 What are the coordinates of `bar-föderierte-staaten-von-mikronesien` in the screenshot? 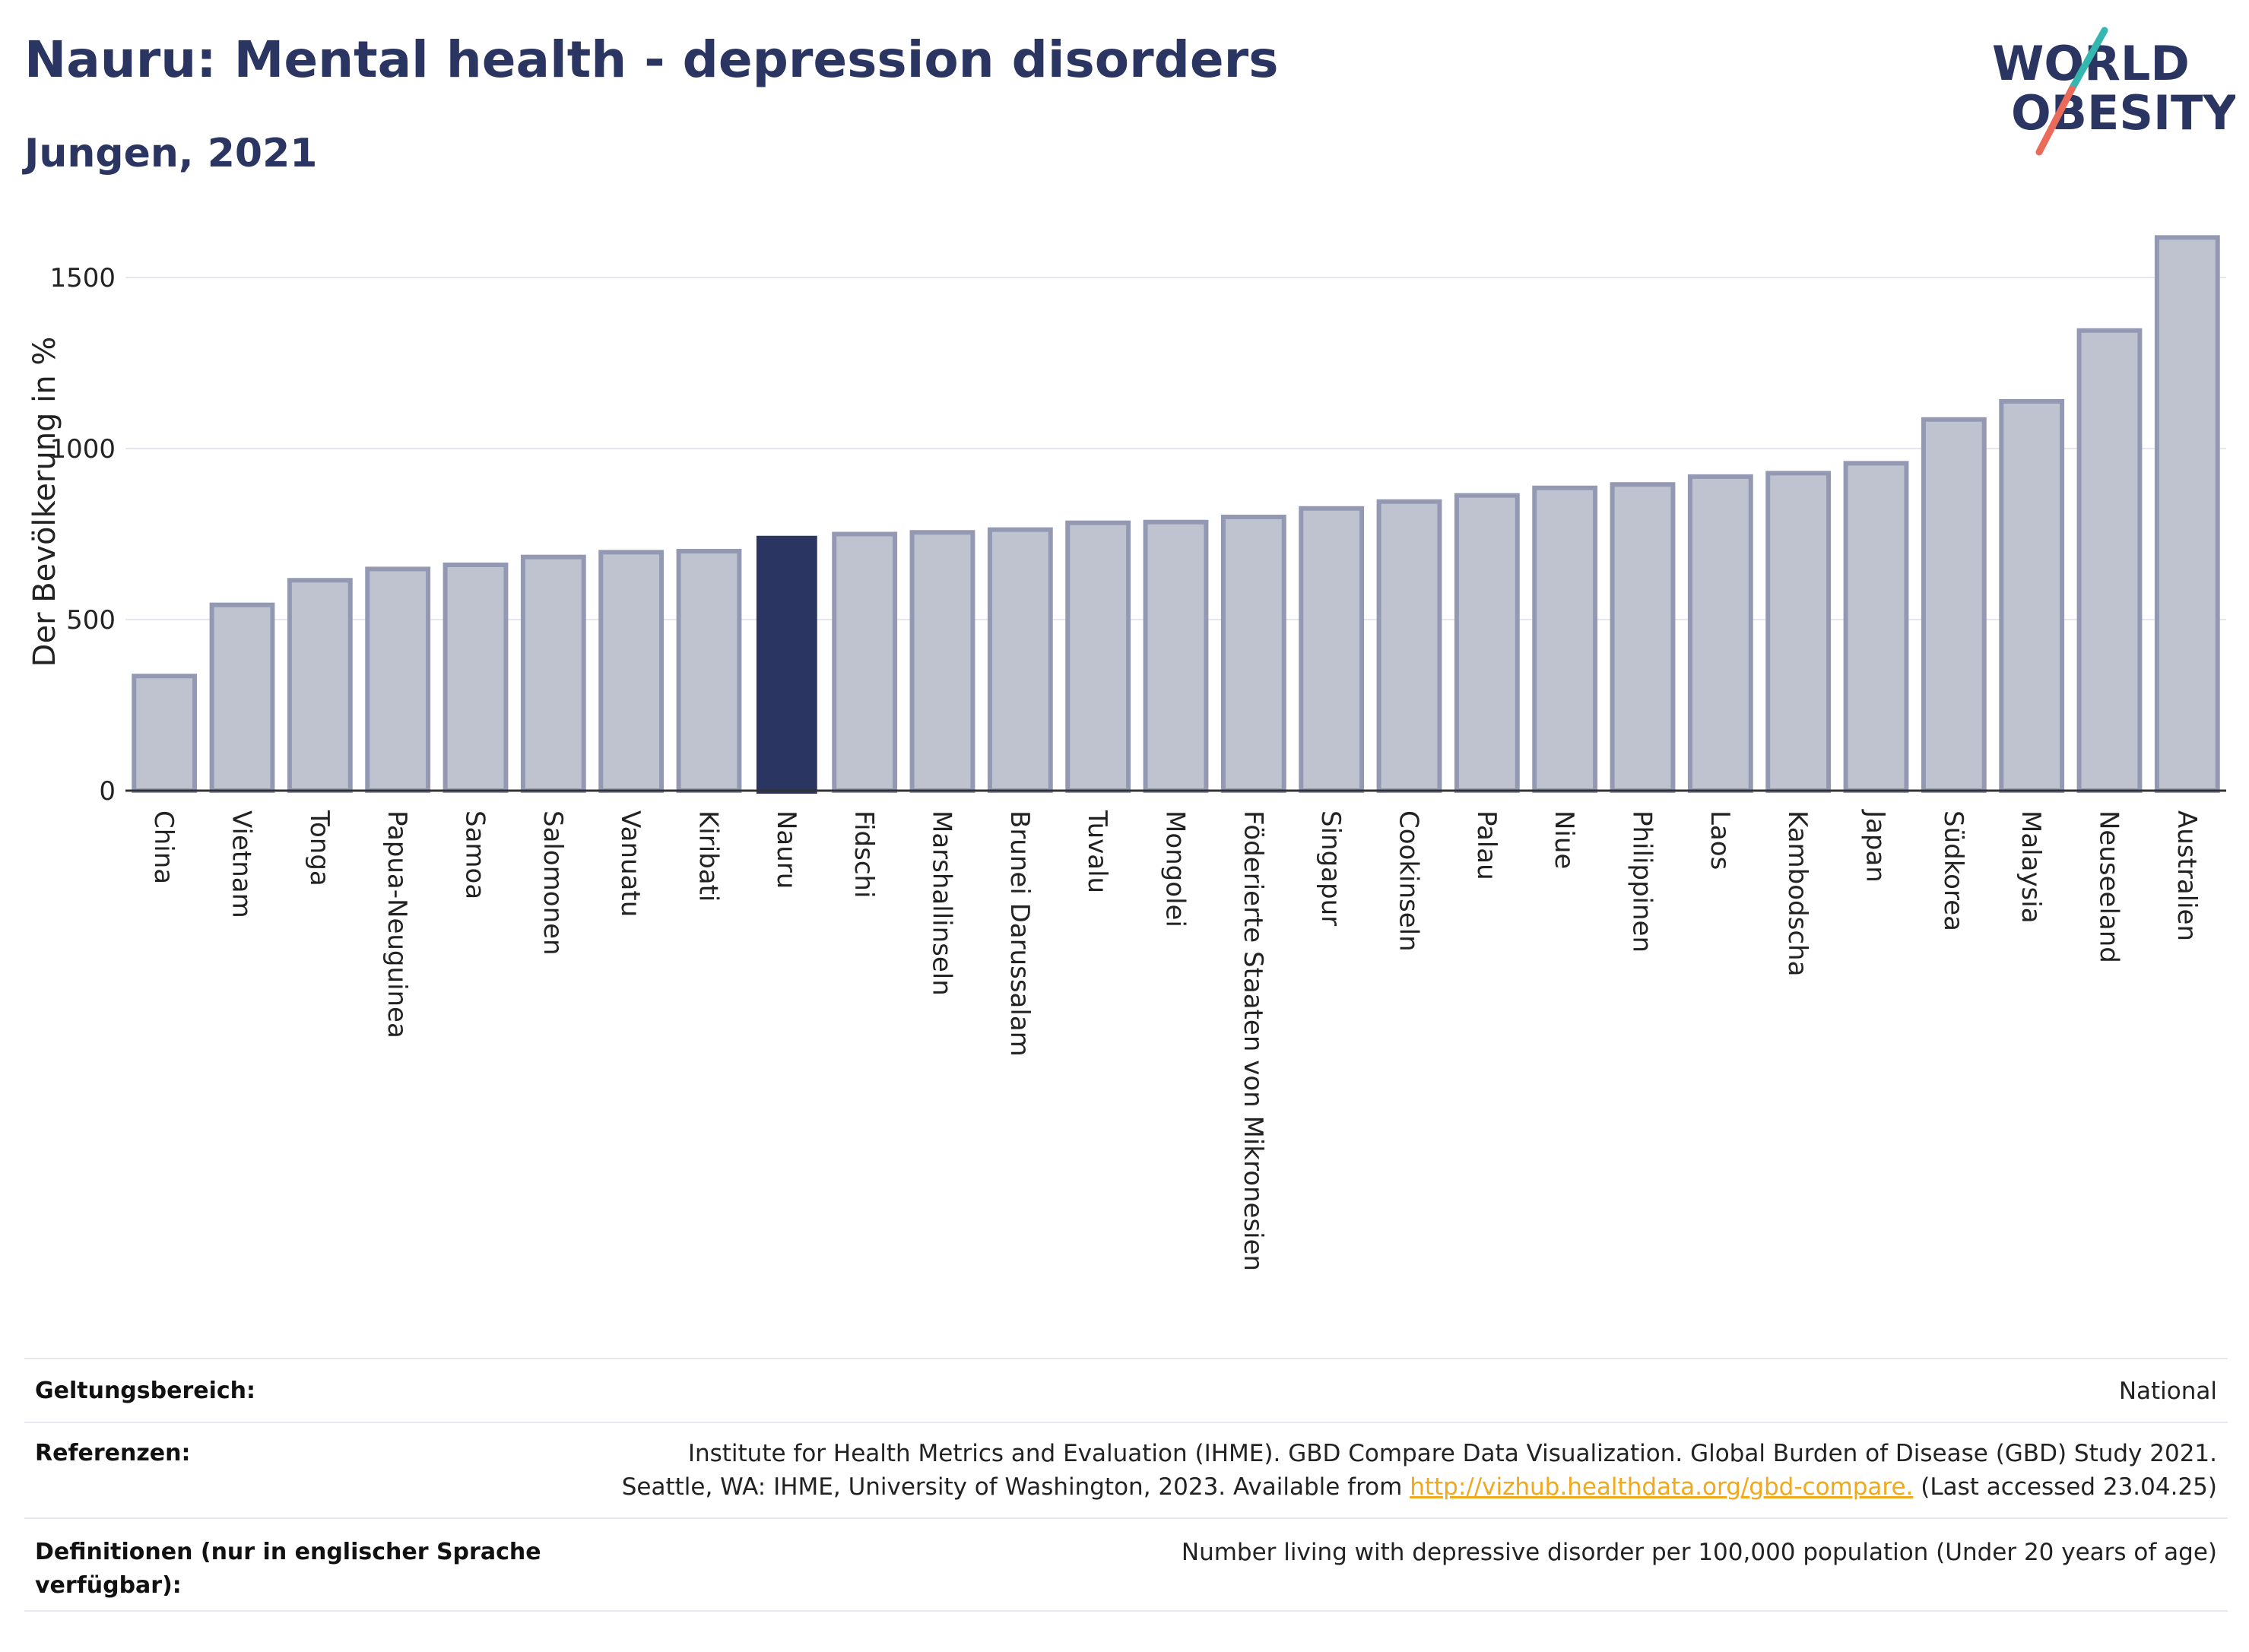 It's located at (1253, 654).